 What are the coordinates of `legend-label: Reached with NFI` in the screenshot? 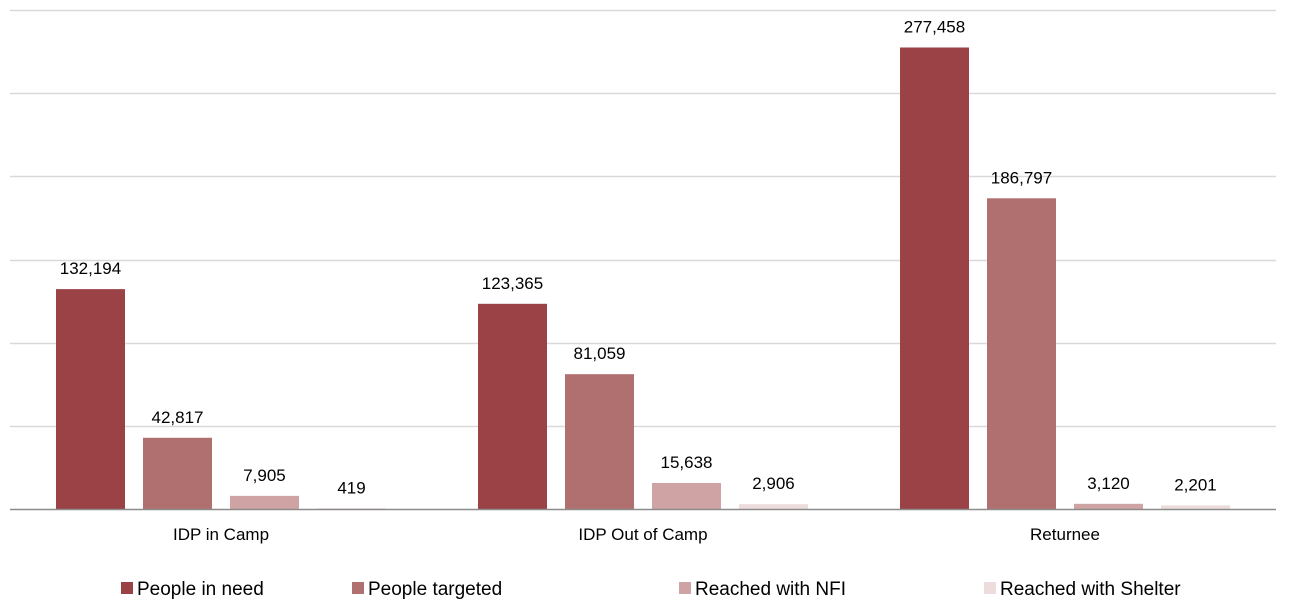 It's located at (770, 589).